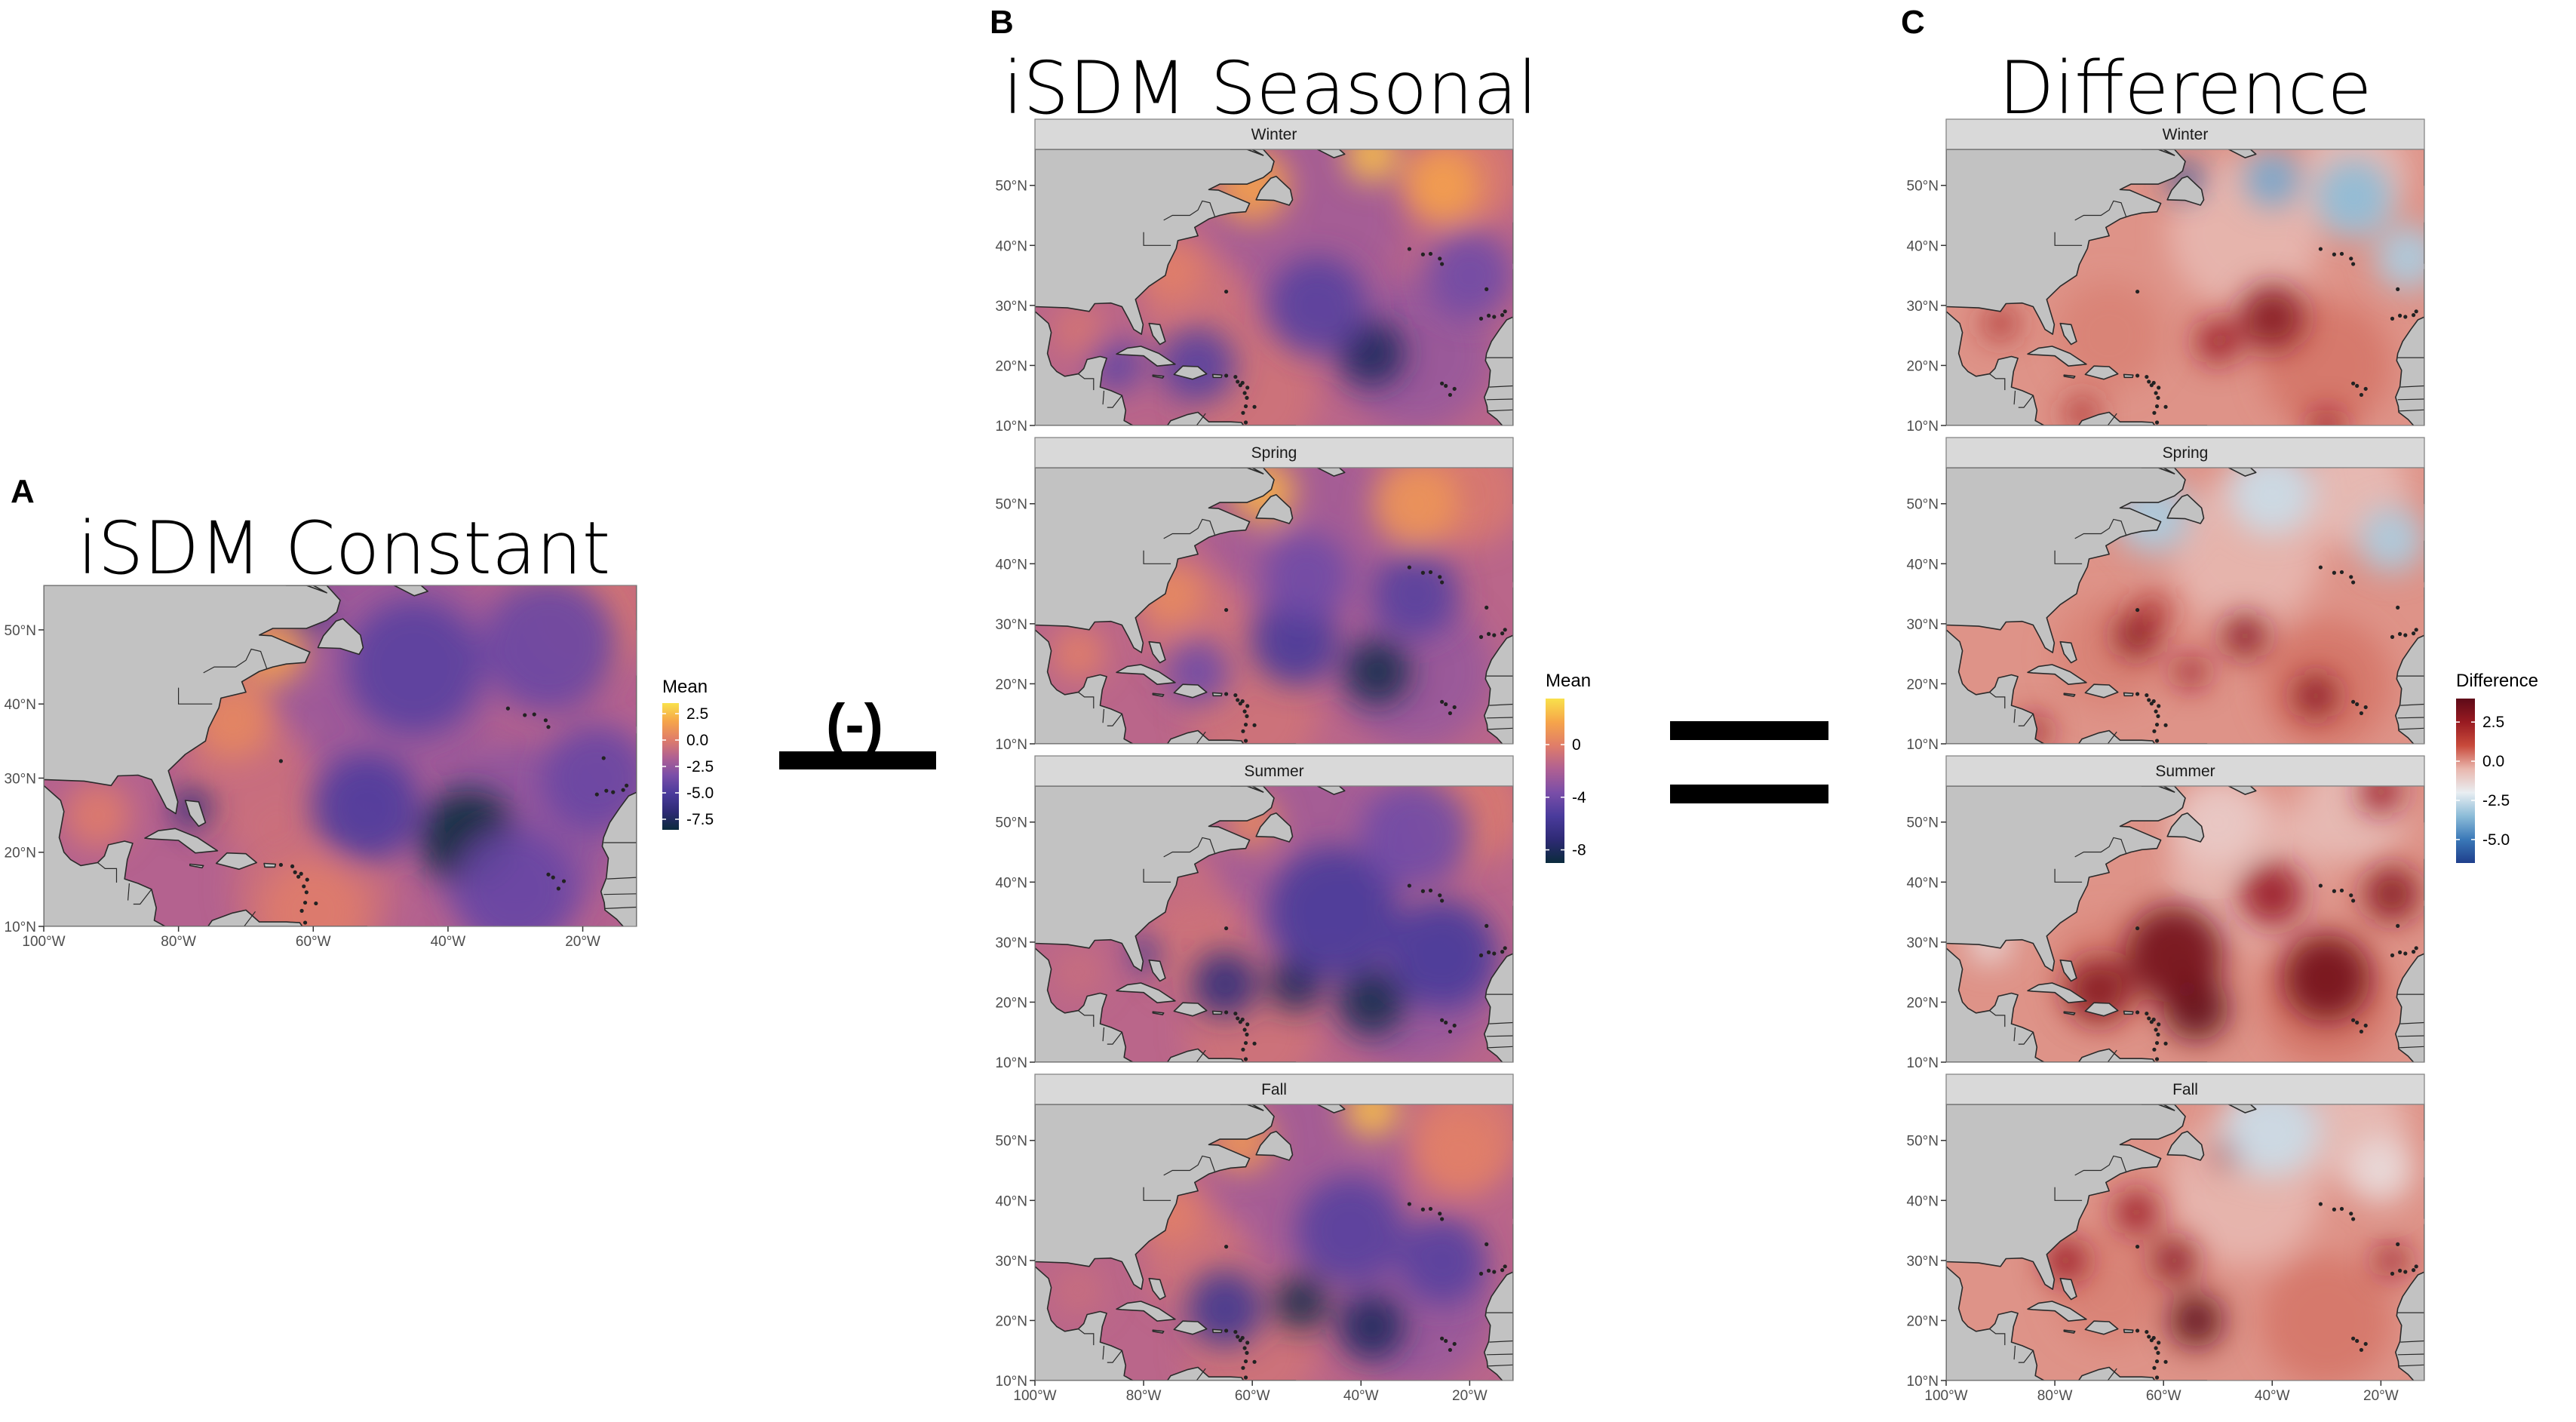  Describe the element at coordinates (1274, 1089) in the screenshot. I see `facet-label: Fall` at that location.